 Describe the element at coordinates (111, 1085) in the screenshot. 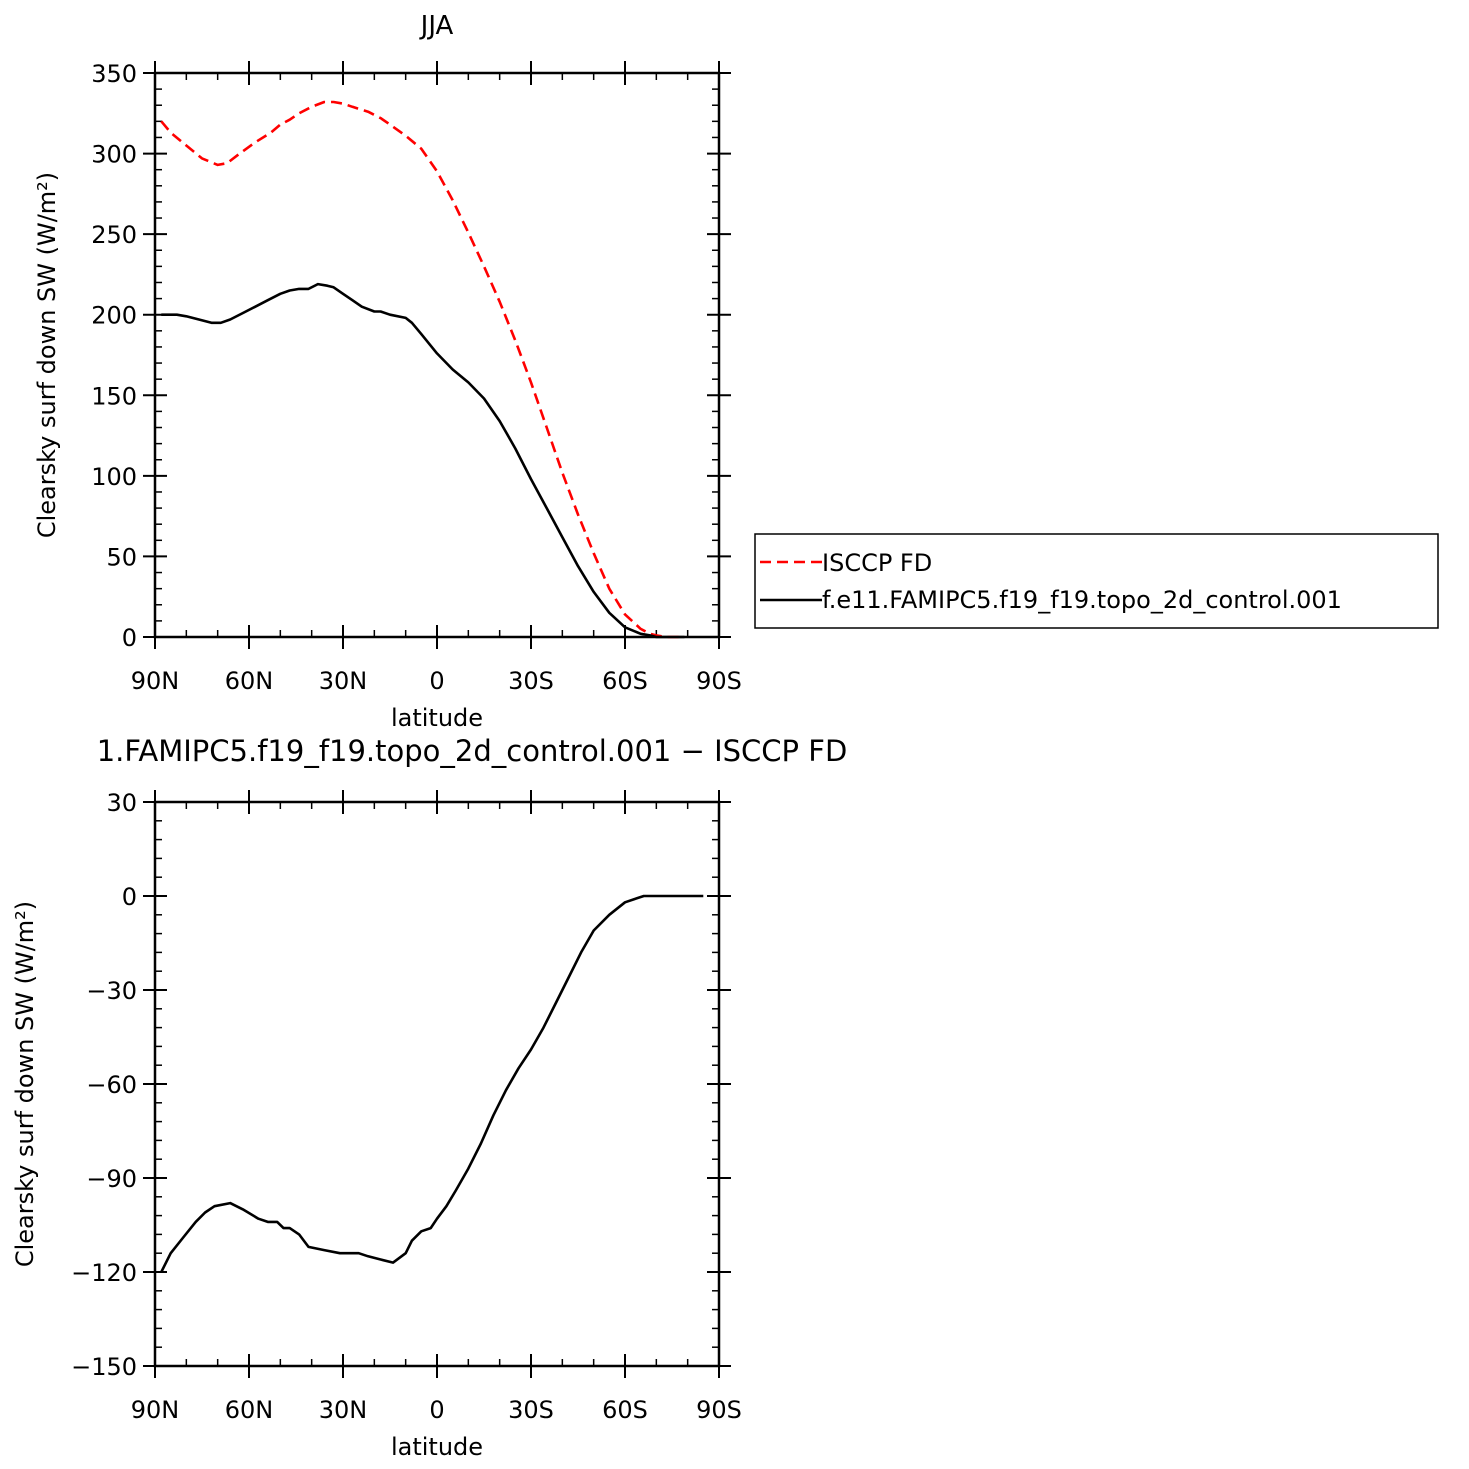

I see `y-tick-label: −60` at that location.